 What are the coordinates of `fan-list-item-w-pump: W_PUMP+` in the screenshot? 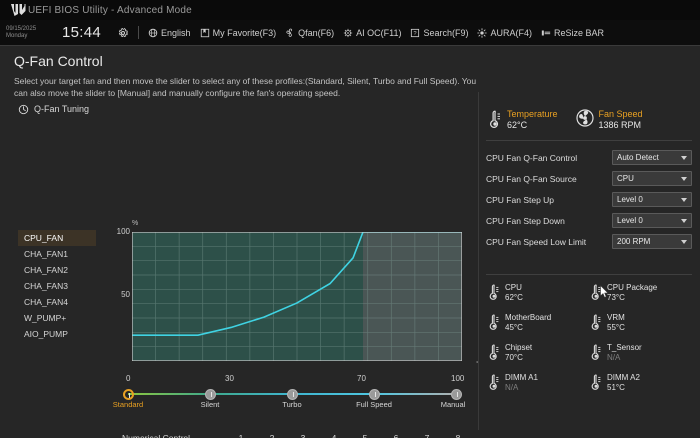 It's located at (45, 317).